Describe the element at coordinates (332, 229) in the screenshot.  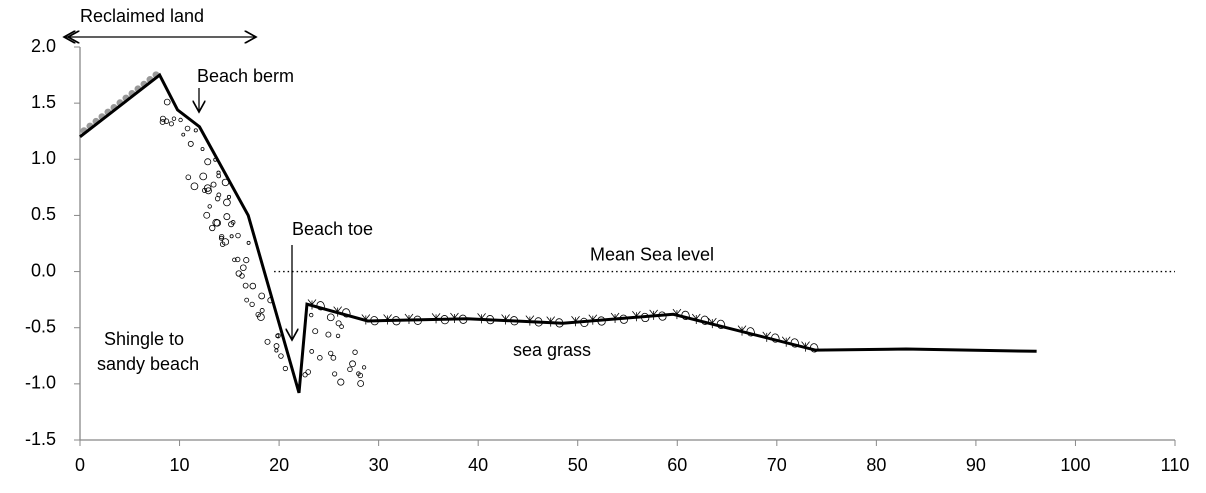
I see `annotation: Beach toe` at that location.